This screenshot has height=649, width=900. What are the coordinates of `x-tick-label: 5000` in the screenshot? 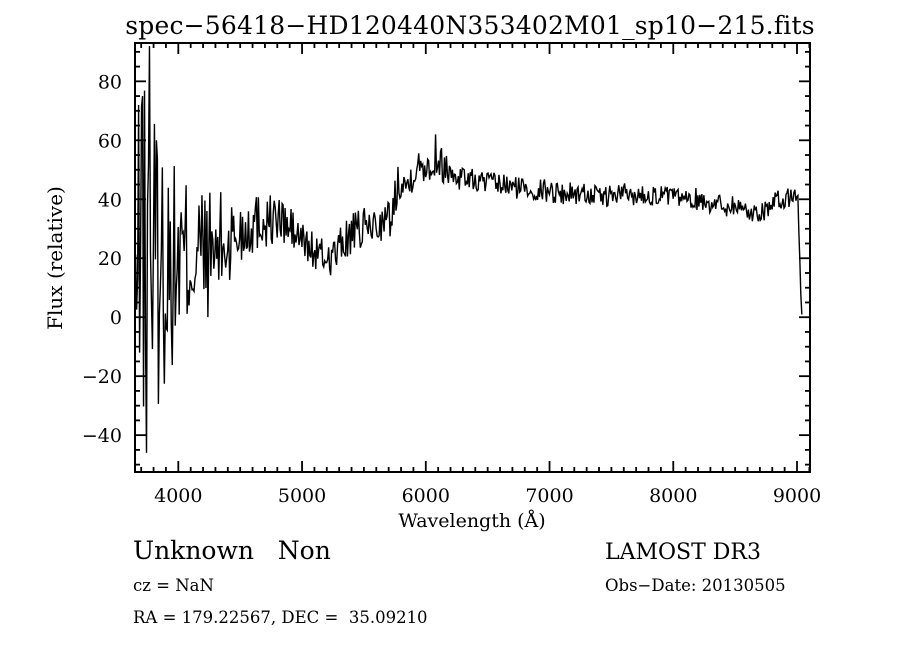 It's located at (302, 496).